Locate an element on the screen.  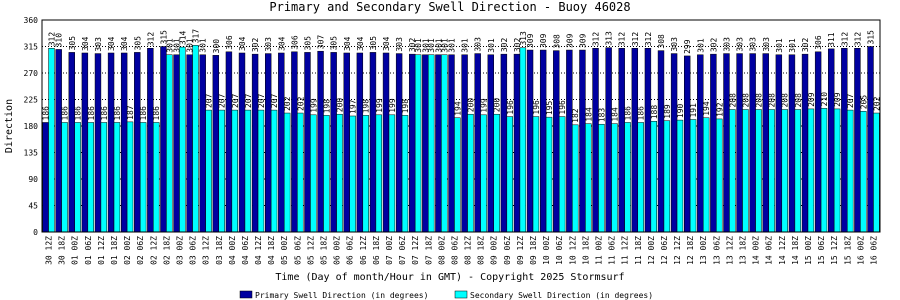
x-tick-label: 03 18Z is located at coordinates (219, 250).